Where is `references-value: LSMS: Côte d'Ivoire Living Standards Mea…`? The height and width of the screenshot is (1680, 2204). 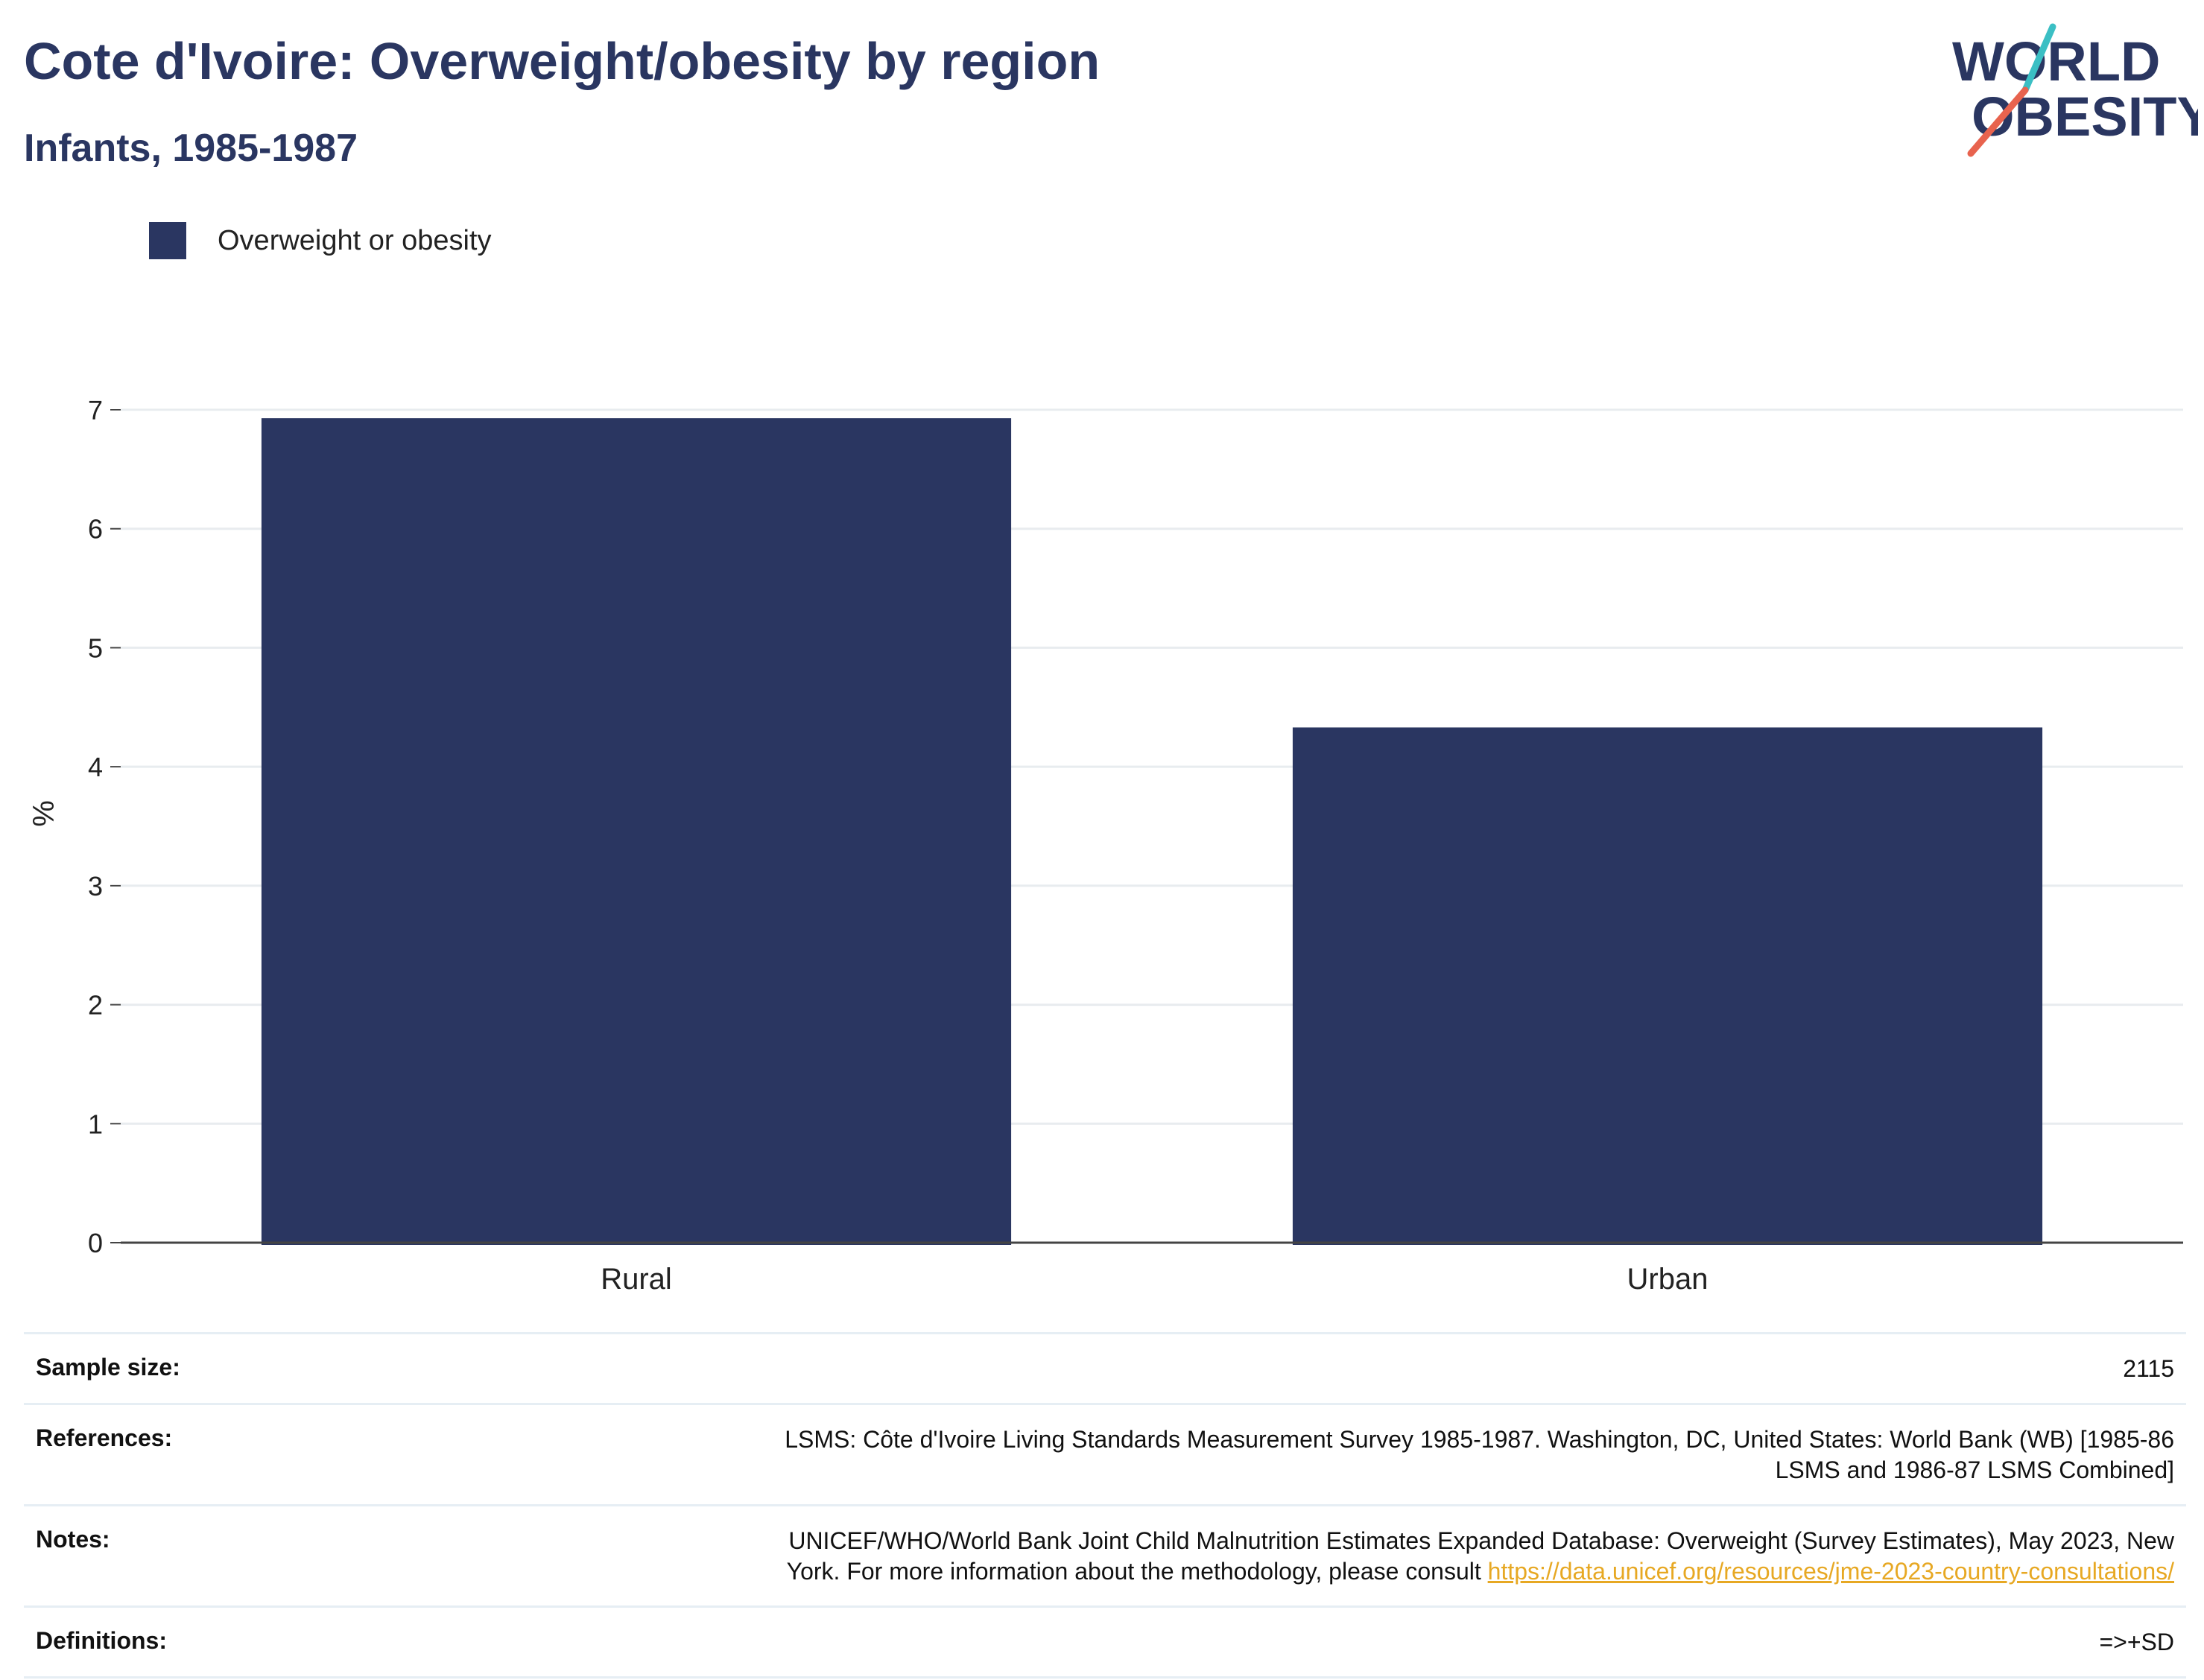
references-value: LSMS: Côte d'Ivoire Living Standards Mea… is located at coordinates (1479, 1455).